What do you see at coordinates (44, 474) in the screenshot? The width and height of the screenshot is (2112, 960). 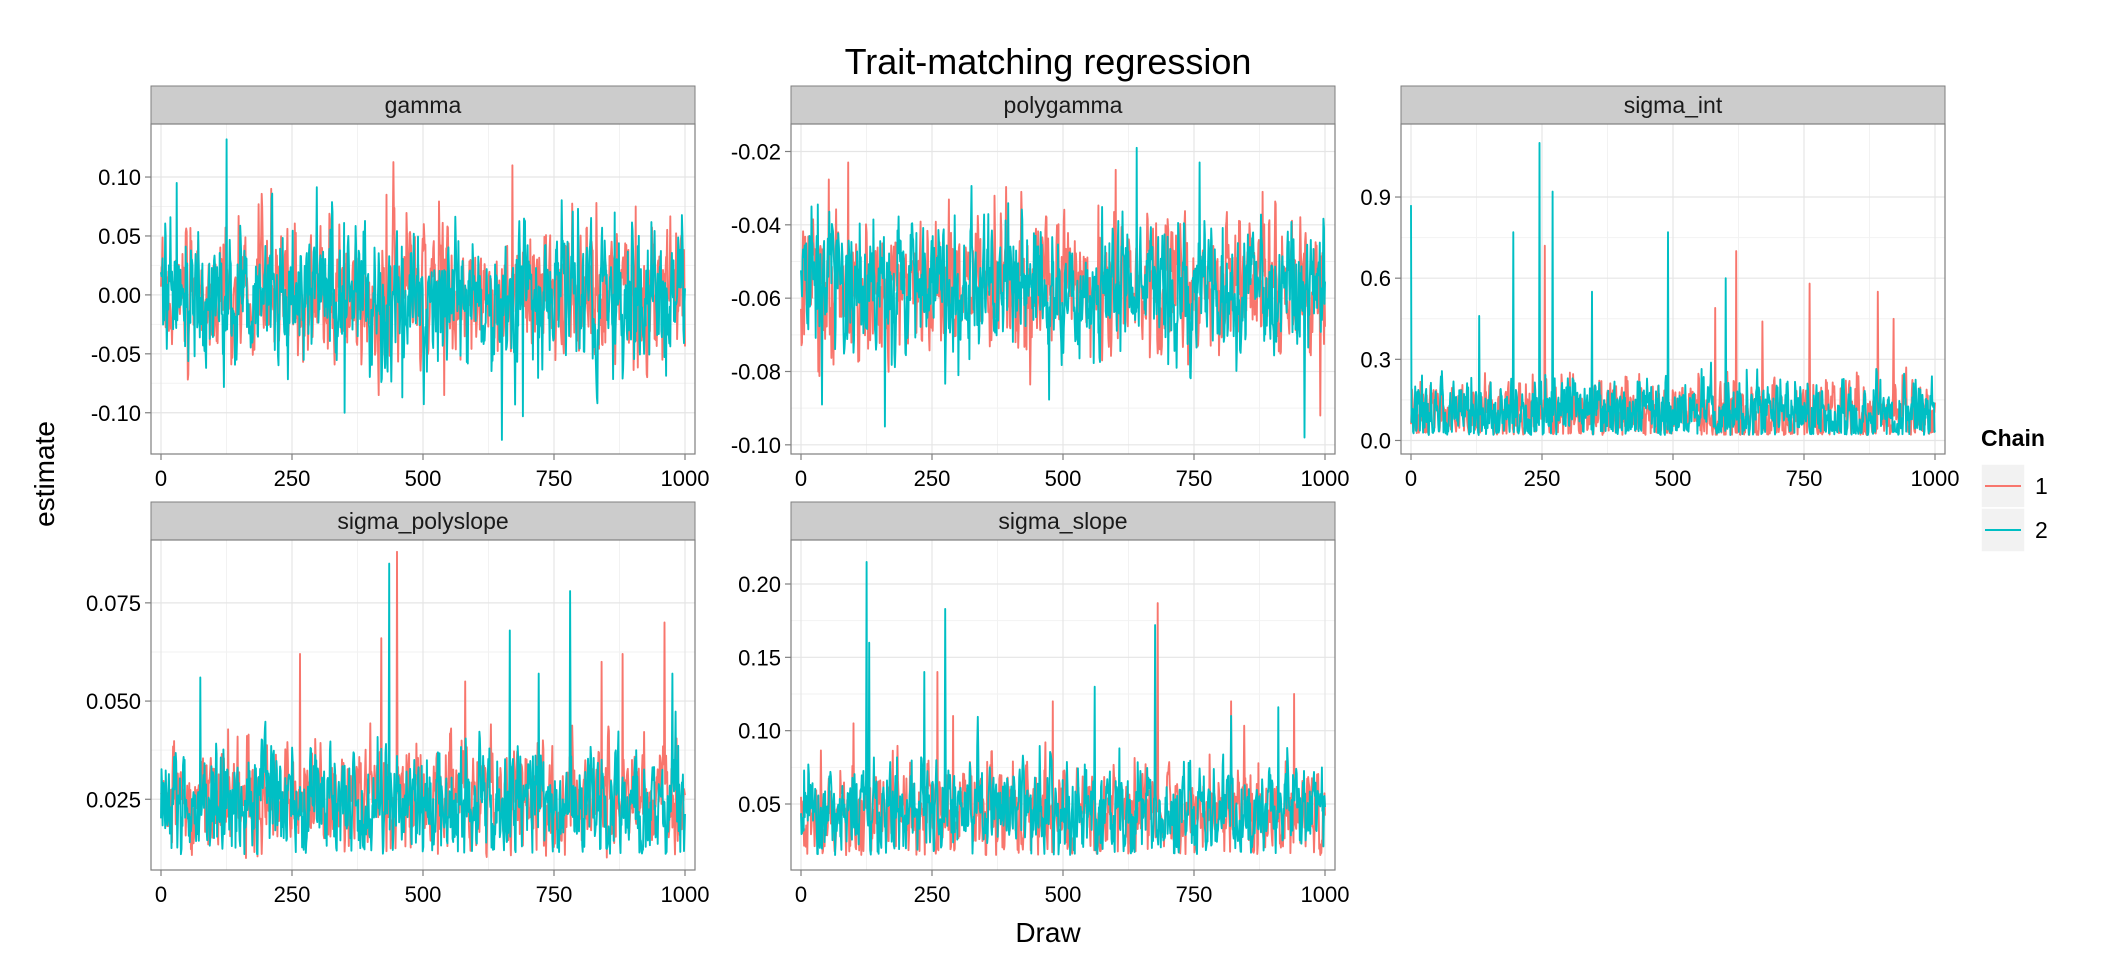 I see `y-axis-title: estimate` at bounding box center [44, 474].